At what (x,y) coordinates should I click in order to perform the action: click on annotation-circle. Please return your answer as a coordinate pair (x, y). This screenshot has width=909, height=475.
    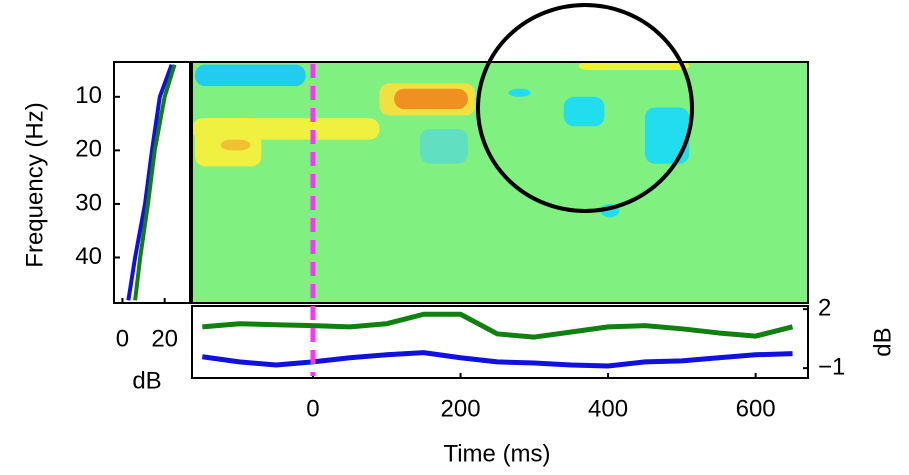
    Looking at the image, I should click on (585, 108).